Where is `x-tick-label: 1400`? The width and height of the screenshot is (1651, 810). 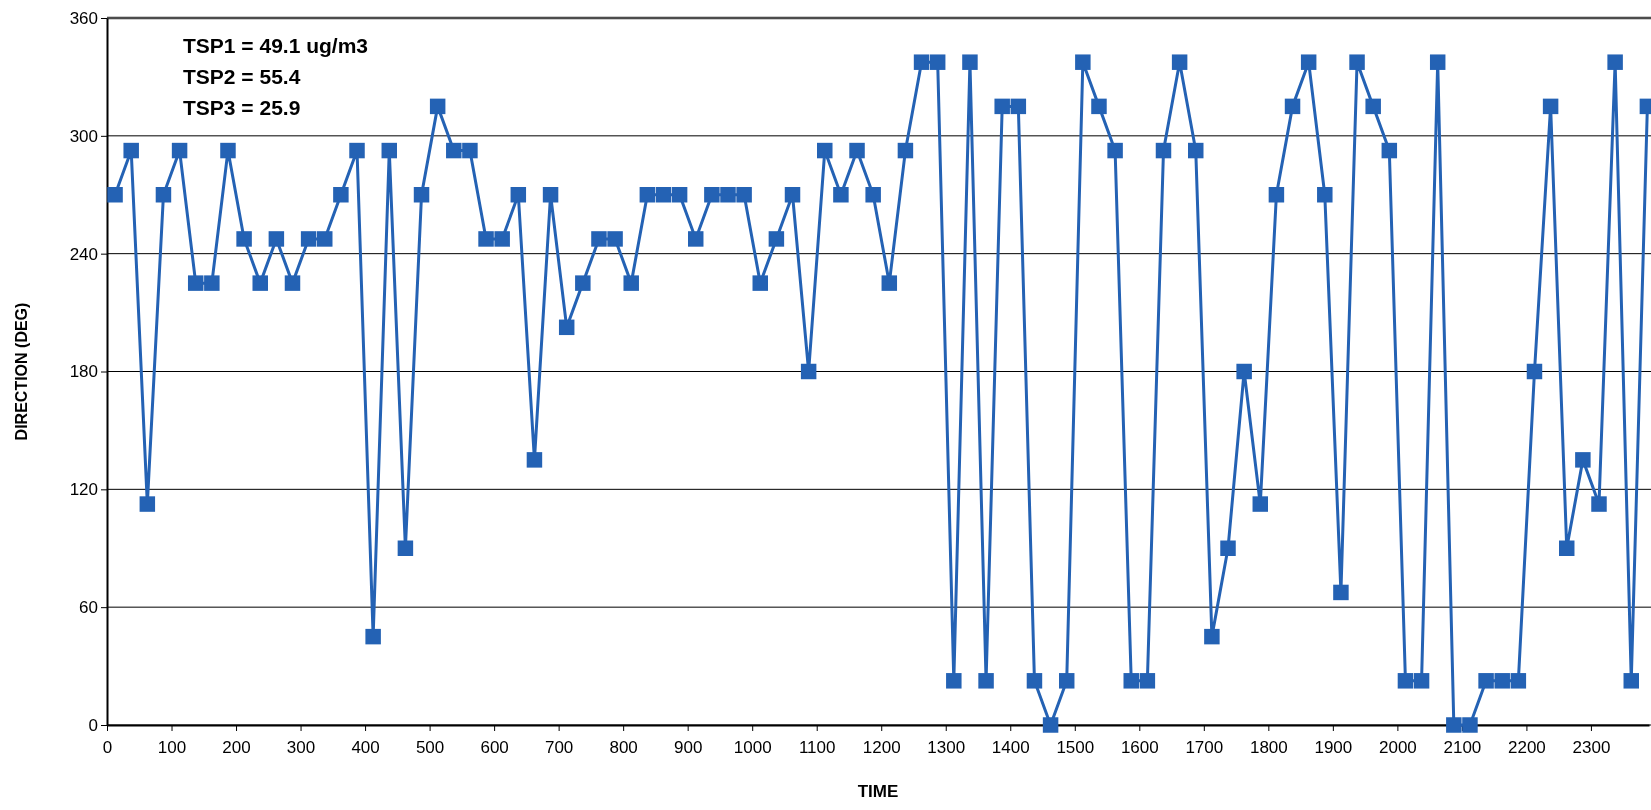 x-tick-label: 1400 is located at coordinates (1010, 747).